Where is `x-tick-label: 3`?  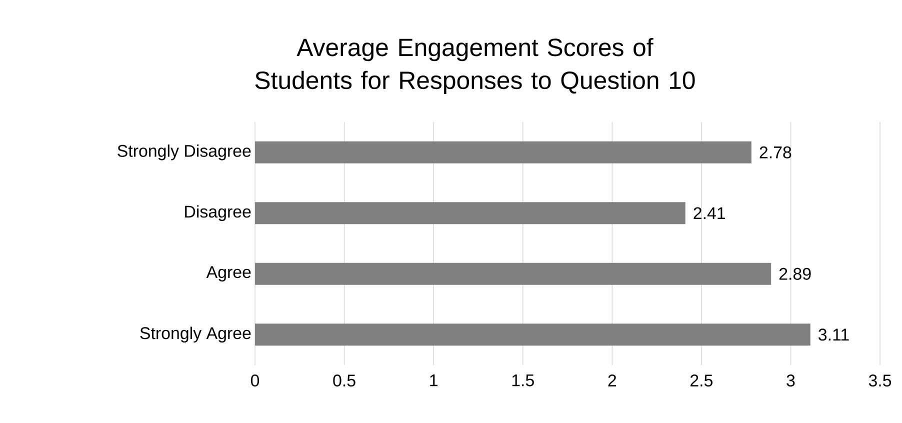
x-tick-label: 3 is located at coordinates (790, 380).